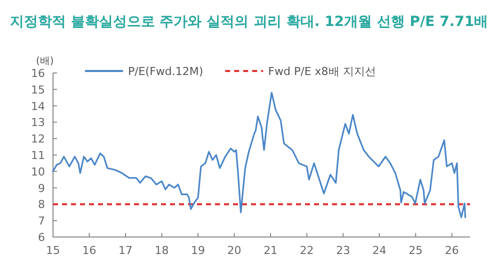 The height and width of the screenshot is (262, 500). What do you see at coordinates (161, 250) in the screenshot?
I see `x-tick-label: 18` at bounding box center [161, 250].